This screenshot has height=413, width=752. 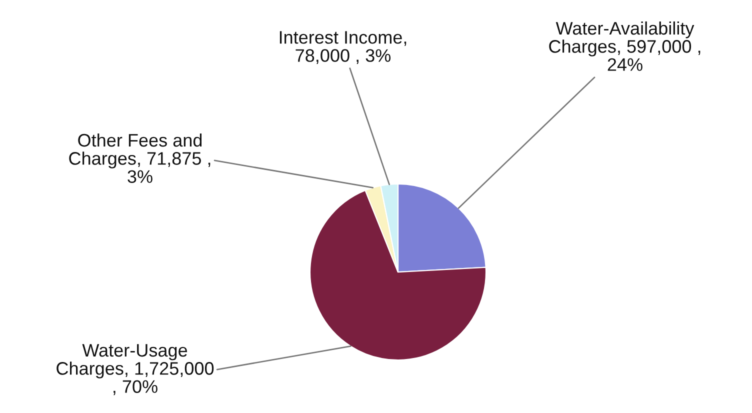 What do you see at coordinates (139, 158) in the screenshot?
I see `slice-label: Other Fees and Charges, 71,875 , 3%` at bounding box center [139, 158].